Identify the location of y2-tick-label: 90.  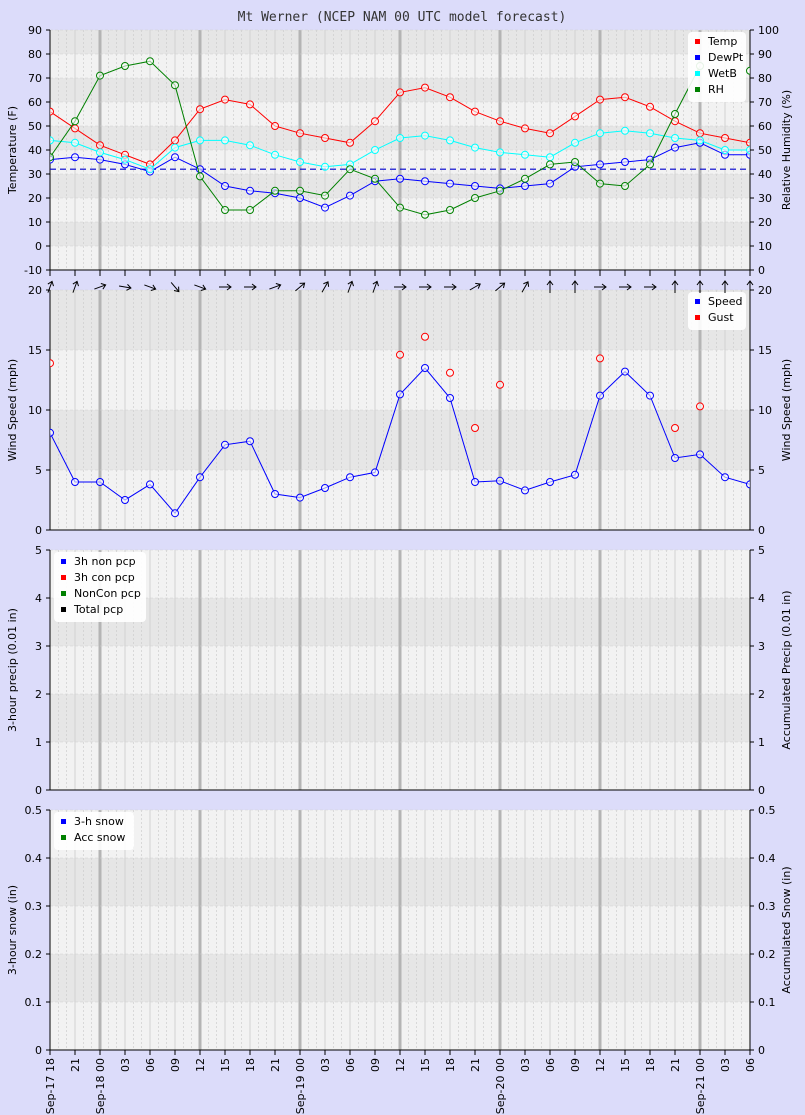
(765, 54).